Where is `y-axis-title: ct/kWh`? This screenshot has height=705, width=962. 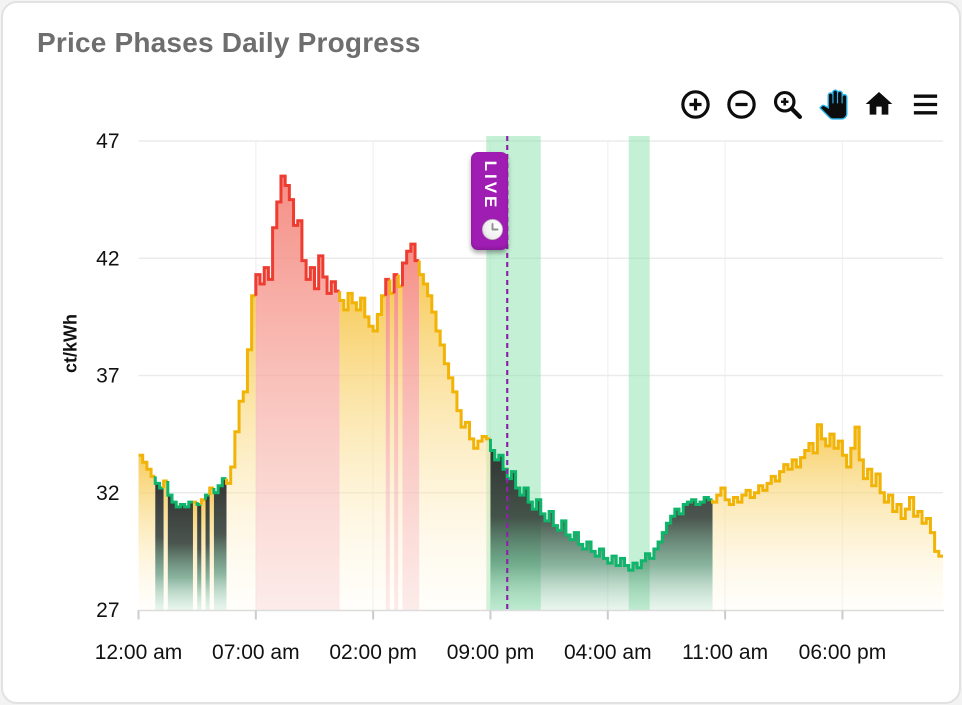 y-axis-title: ct/kWh is located at coordinates (70, 344).